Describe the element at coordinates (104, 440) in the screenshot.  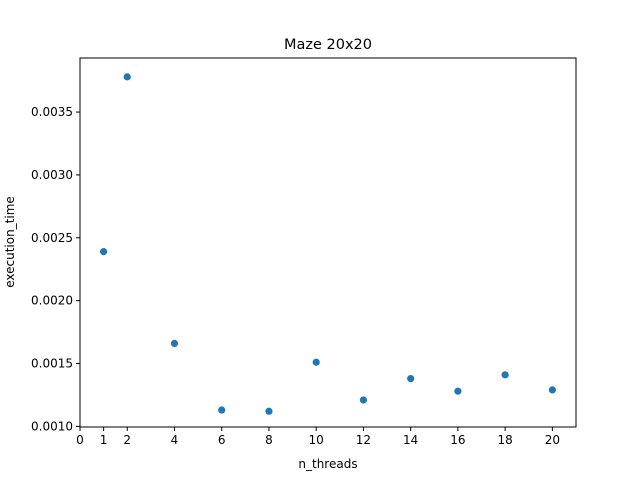
I see `x-tick-label: 1` at that location.